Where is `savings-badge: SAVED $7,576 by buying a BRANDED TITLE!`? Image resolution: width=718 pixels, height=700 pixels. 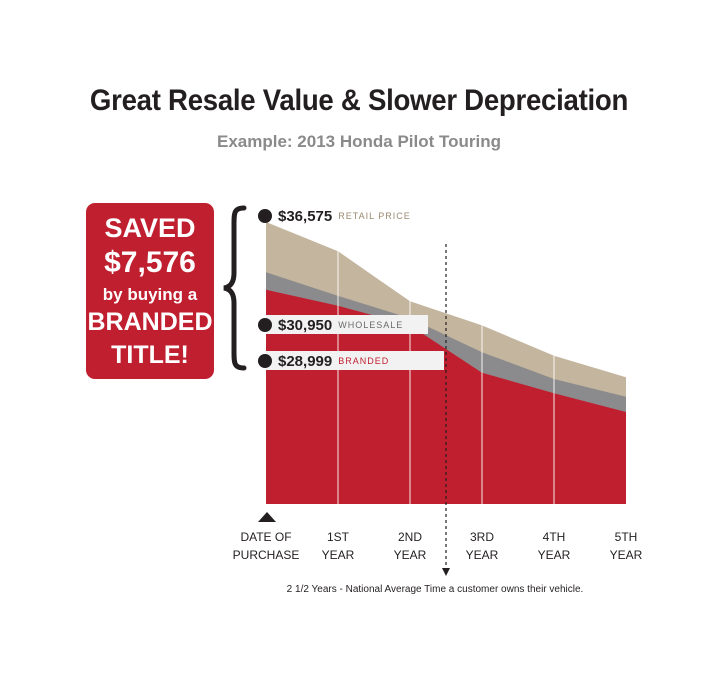
savings-badge: SAVED $7,576 by buying a BRANDED TITLE! is located at coordinates (150, 291).